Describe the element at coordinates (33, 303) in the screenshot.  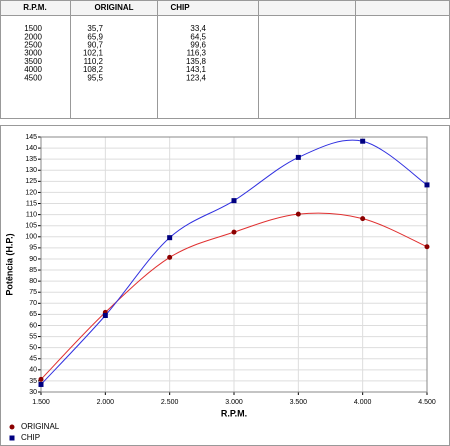
I see `y-tick-label: 70` at that location.